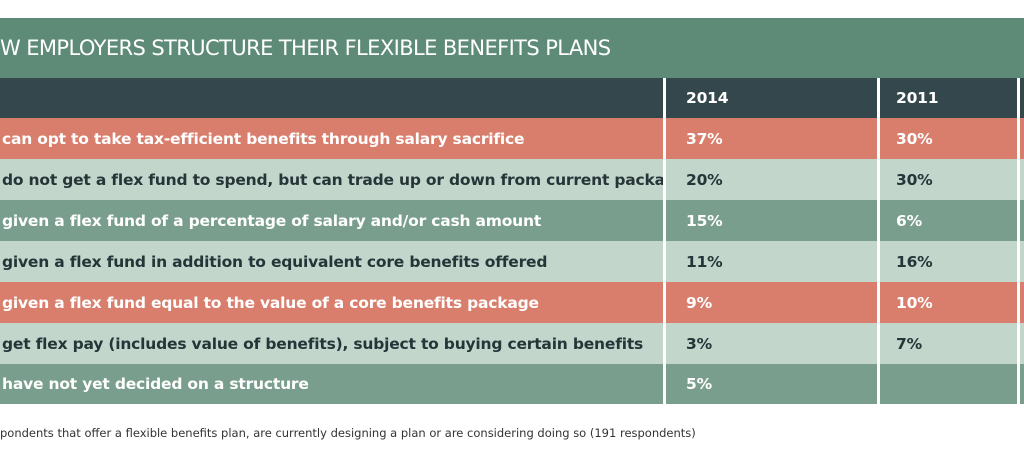 The height and width of the screenshot is (458, 1024). Describe the element at coordinates (331, 98) in the screenshot. I see `header-blank` at that location.